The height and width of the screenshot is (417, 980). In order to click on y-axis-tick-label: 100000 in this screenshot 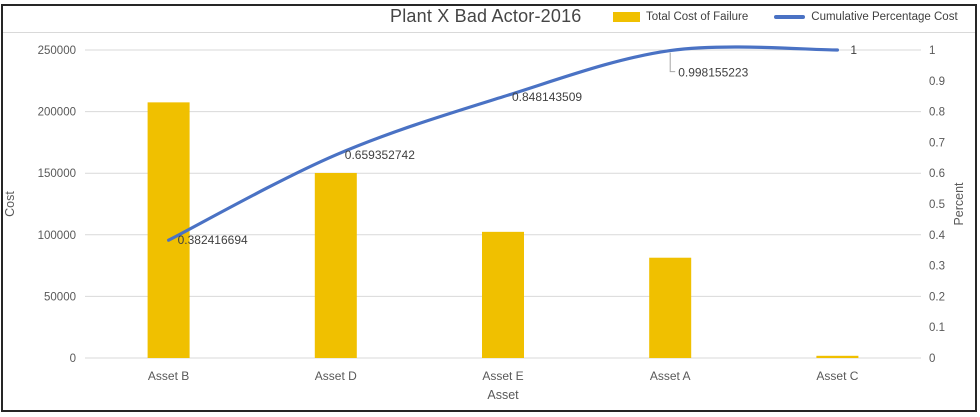, I will do `click(57, 236)`.